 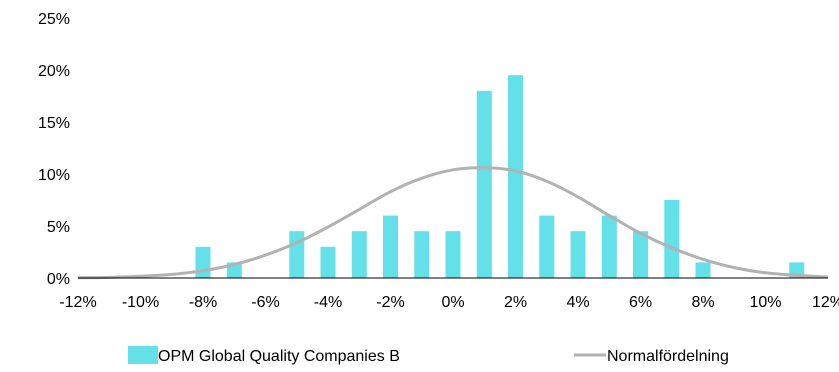 What do you see at coordinates (765, 302) in the screenshot?
I see `x-tick-label: 10%` at bounding box center [765, 302].